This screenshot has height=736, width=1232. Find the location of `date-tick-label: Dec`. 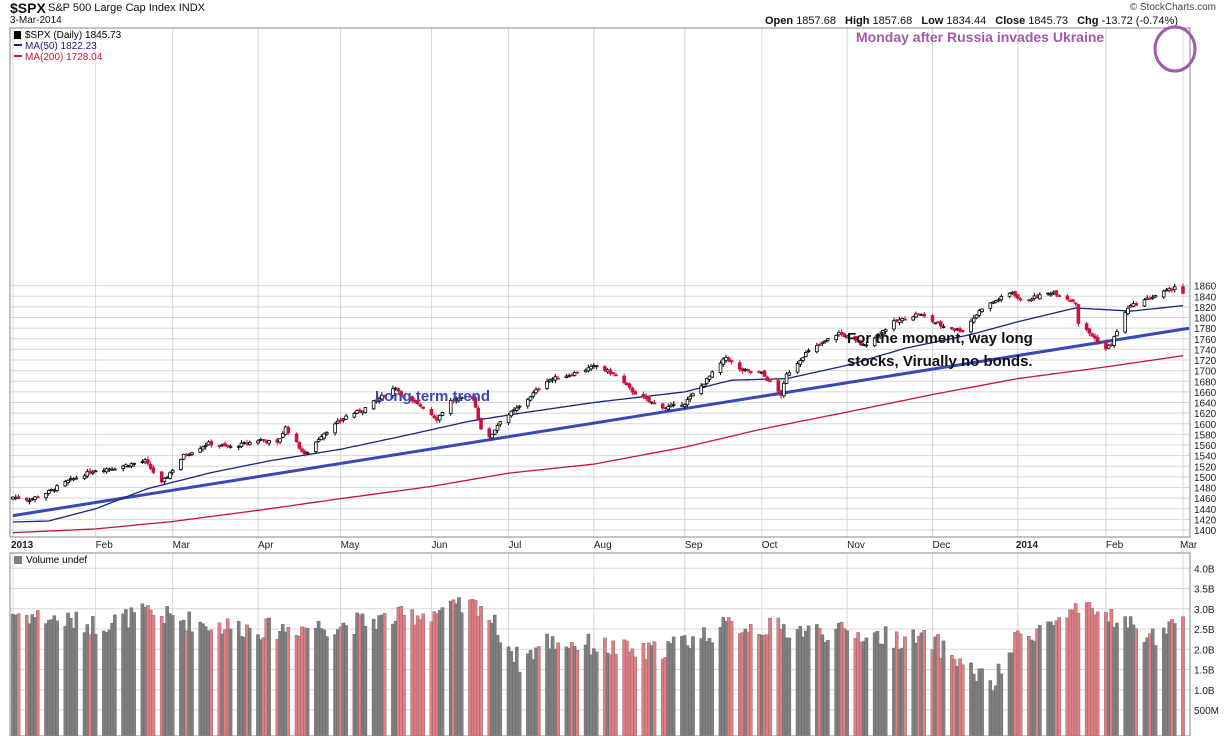

date-tick-label: Dec is located at coordinates (941, 545).